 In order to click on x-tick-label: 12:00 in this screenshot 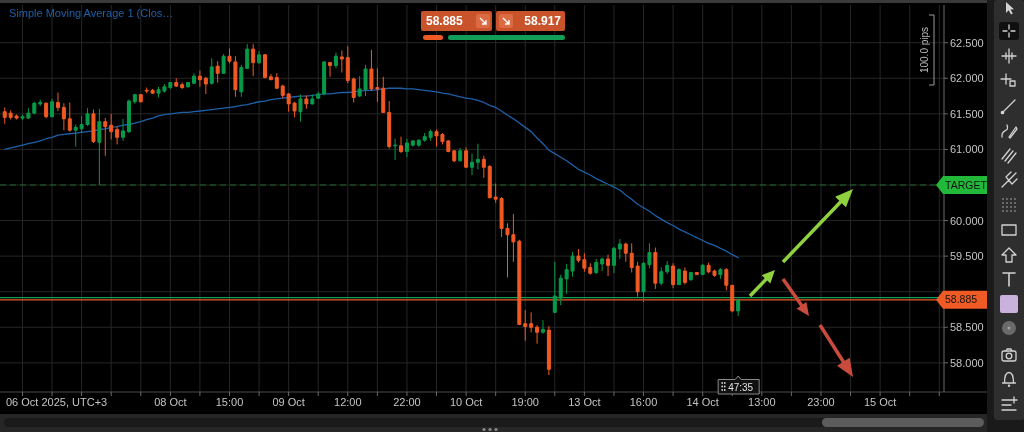, I will do `click(348, 402)`.